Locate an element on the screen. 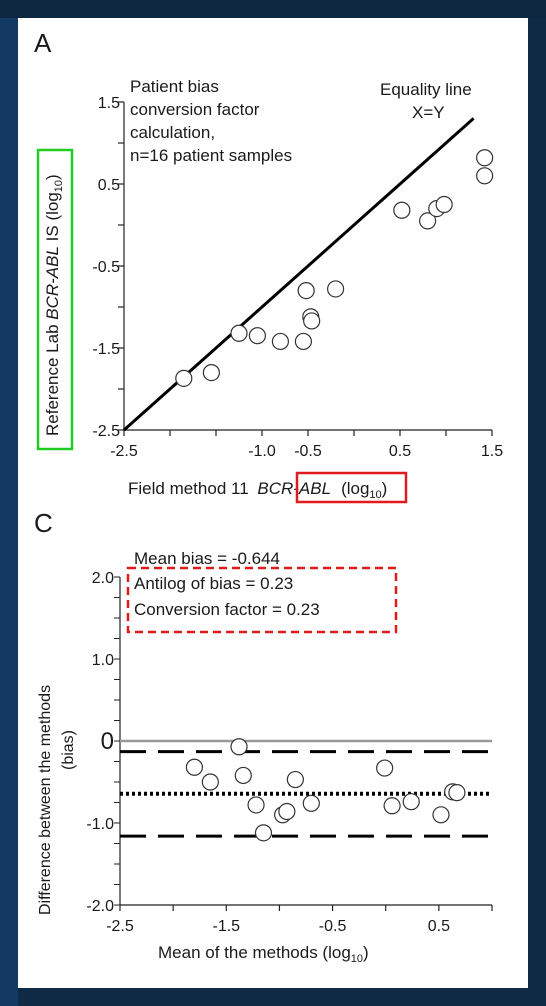 The image size is (546, 1006). mean-bias-annotation: Mean bias = -0.644 is located at coordinates (207, 558).